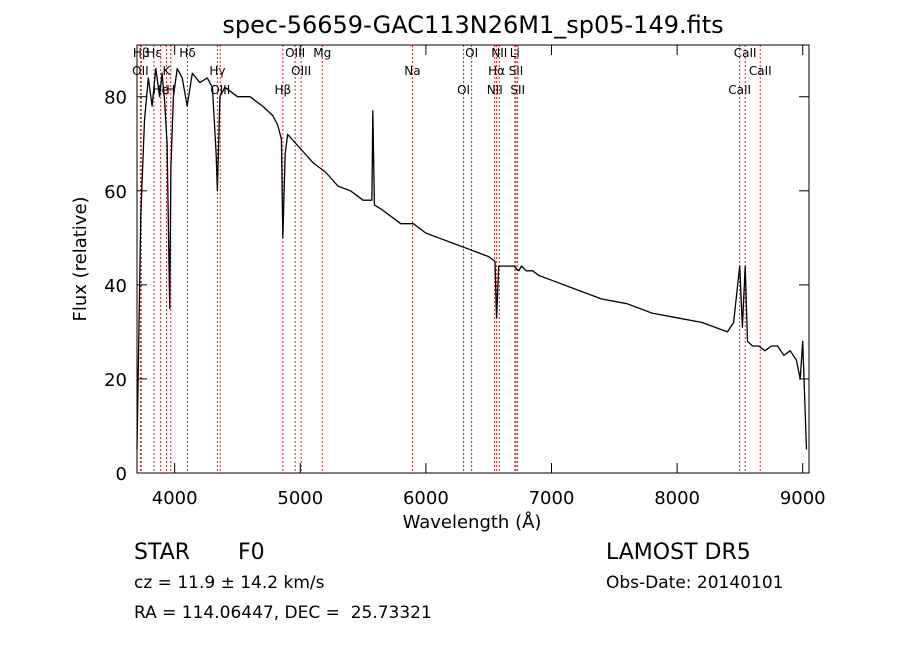 Image resolution: width=900 pixels, height=649 pixels. What do you see at coordinates (282, 90) in the screenshot?
I see `line-marker-label: Hβ` at bounding box center [282, 90].